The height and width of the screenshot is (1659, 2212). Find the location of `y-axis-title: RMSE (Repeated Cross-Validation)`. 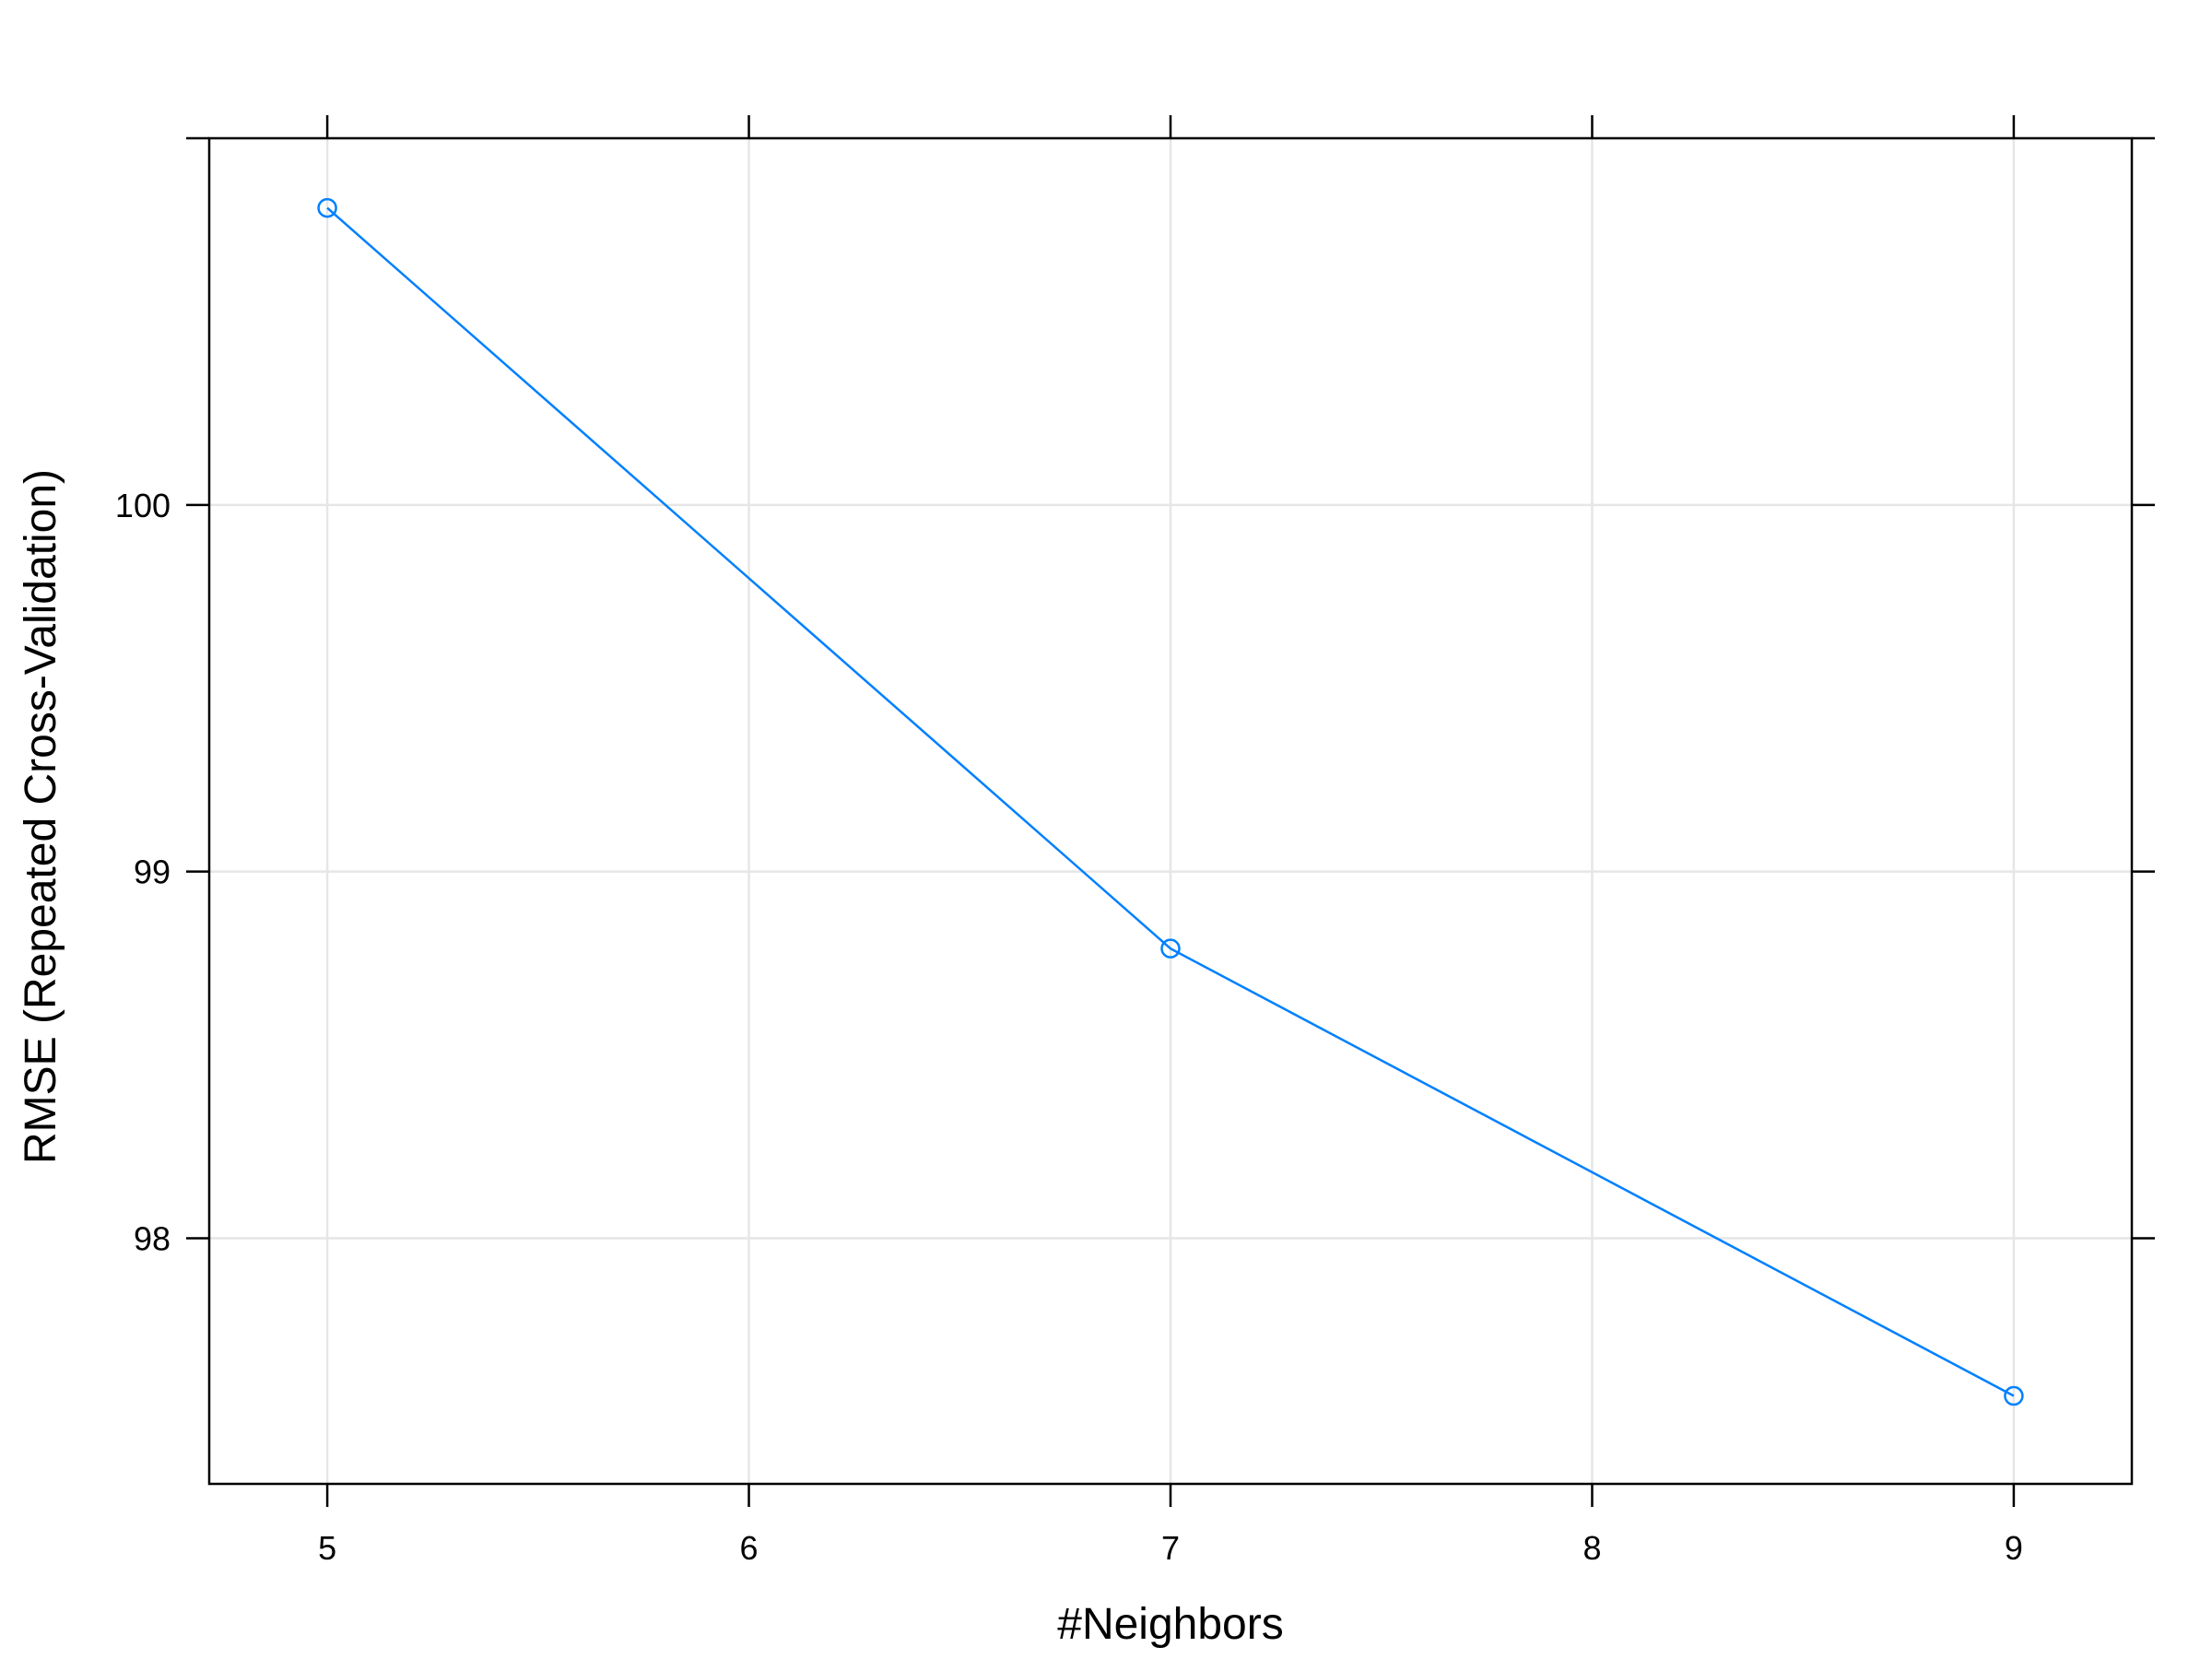

y-axis-title: RMSE (Repeated Cross-Validation) is located at coordinates (41, 816).